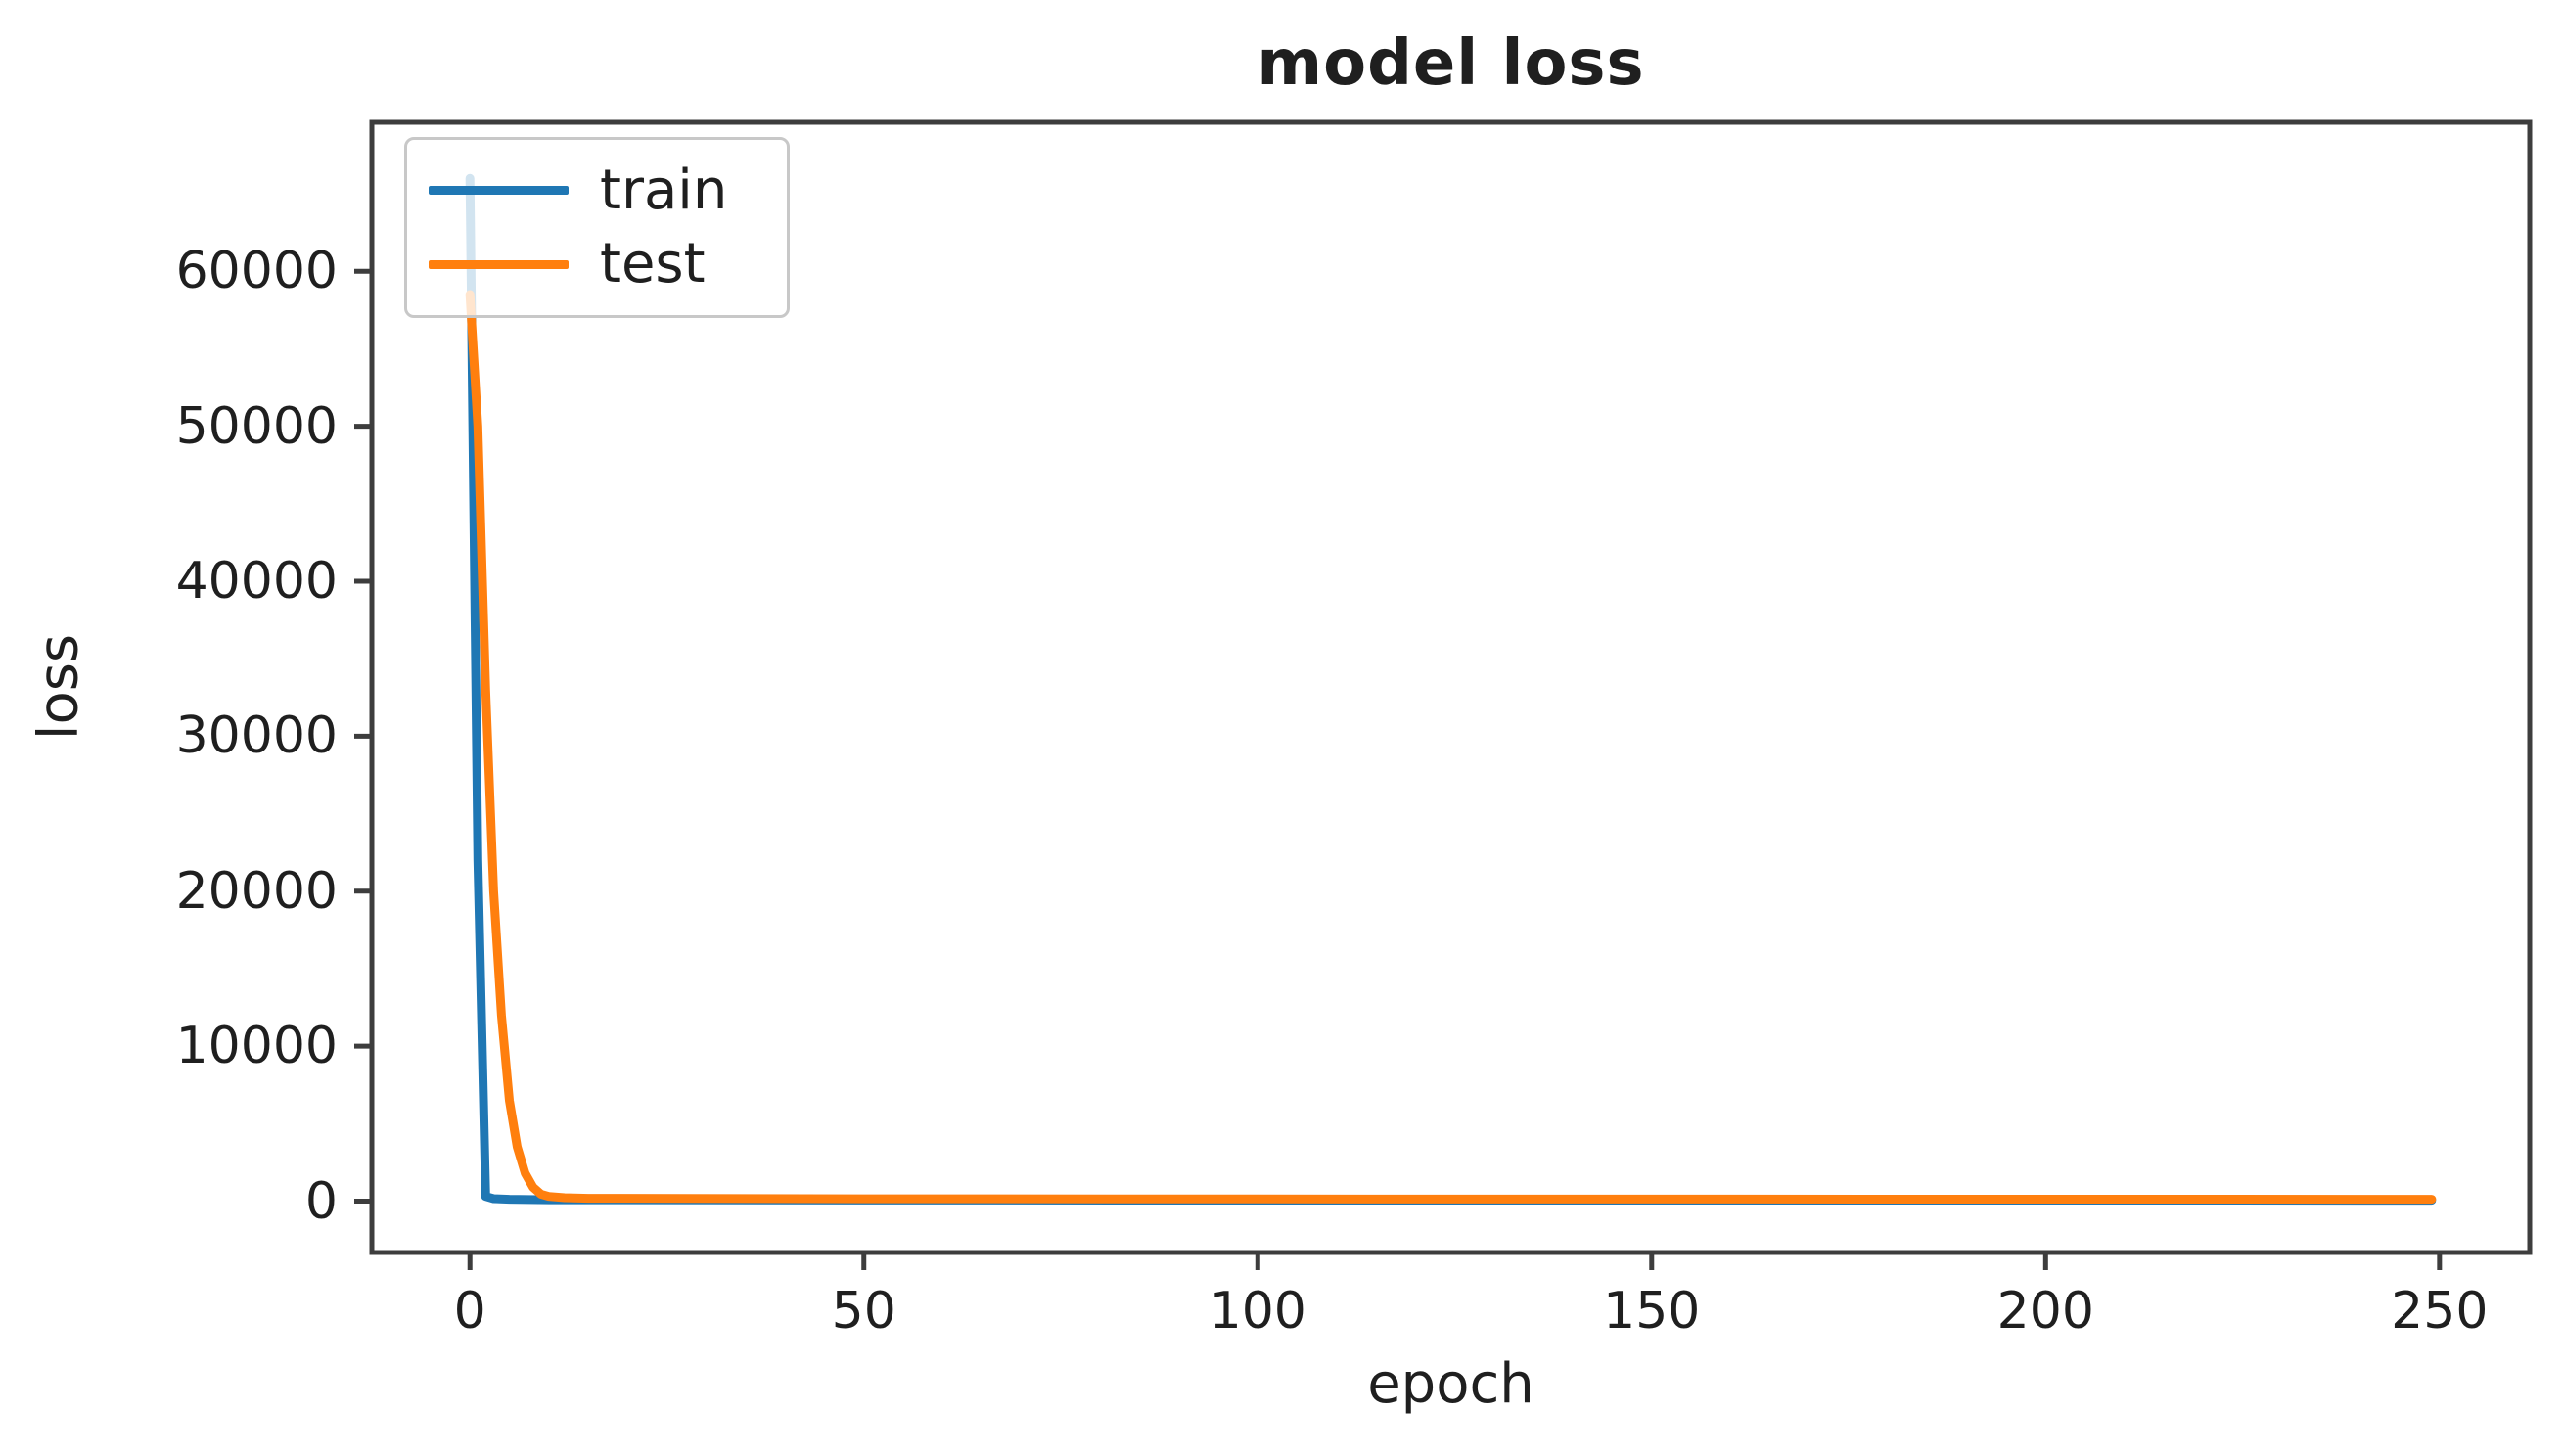 The image size is (2563, 1456). What do you see at coordinates (499, 264) in the screenshot?
I see `legend-swatch-test` at bounding box center [499, 264].